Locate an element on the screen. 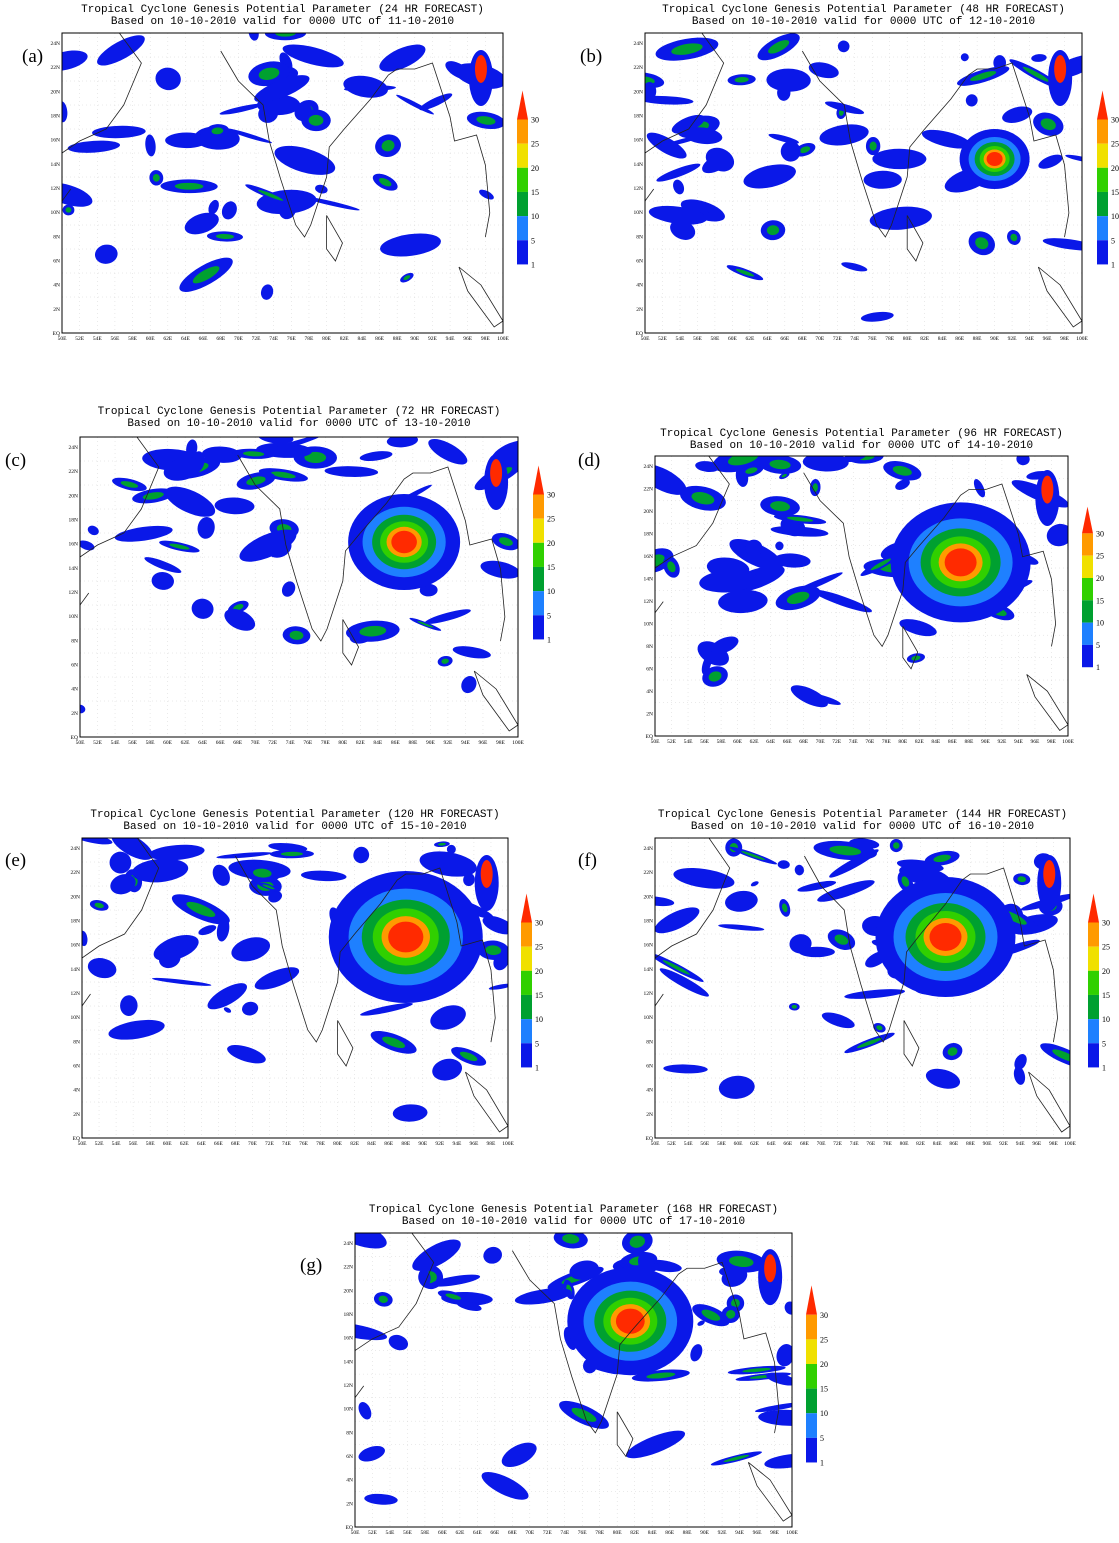  lon-label: 58E is located at coordinates (425, 1533).